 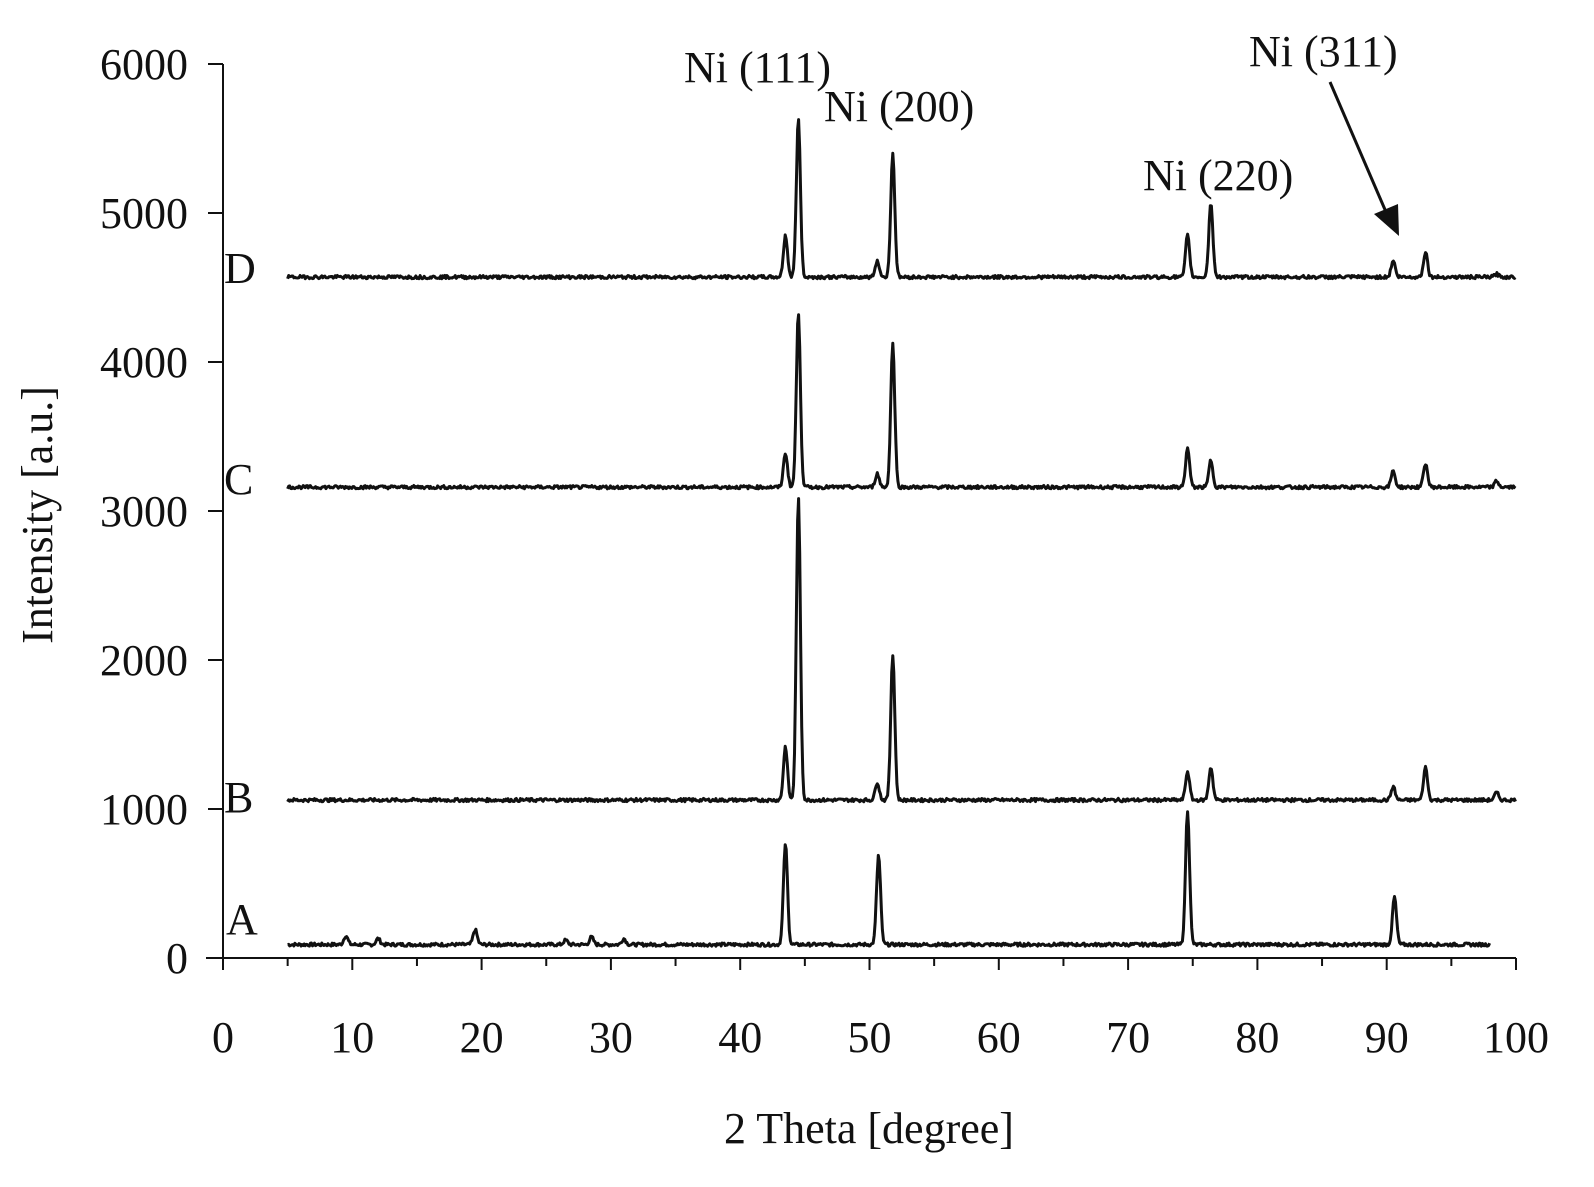 I want to click on series-a-trace, so click(x=889, y=879).